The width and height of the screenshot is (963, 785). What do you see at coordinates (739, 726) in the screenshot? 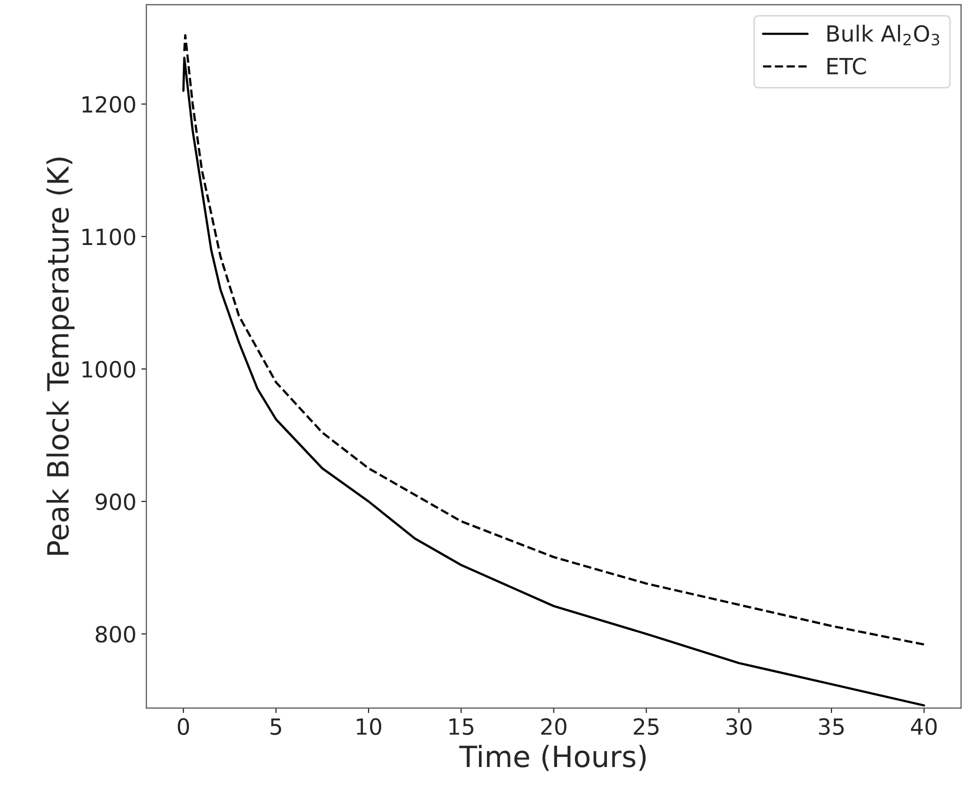
I see `x-tick-label: 30` at bounding box center [739, 726].